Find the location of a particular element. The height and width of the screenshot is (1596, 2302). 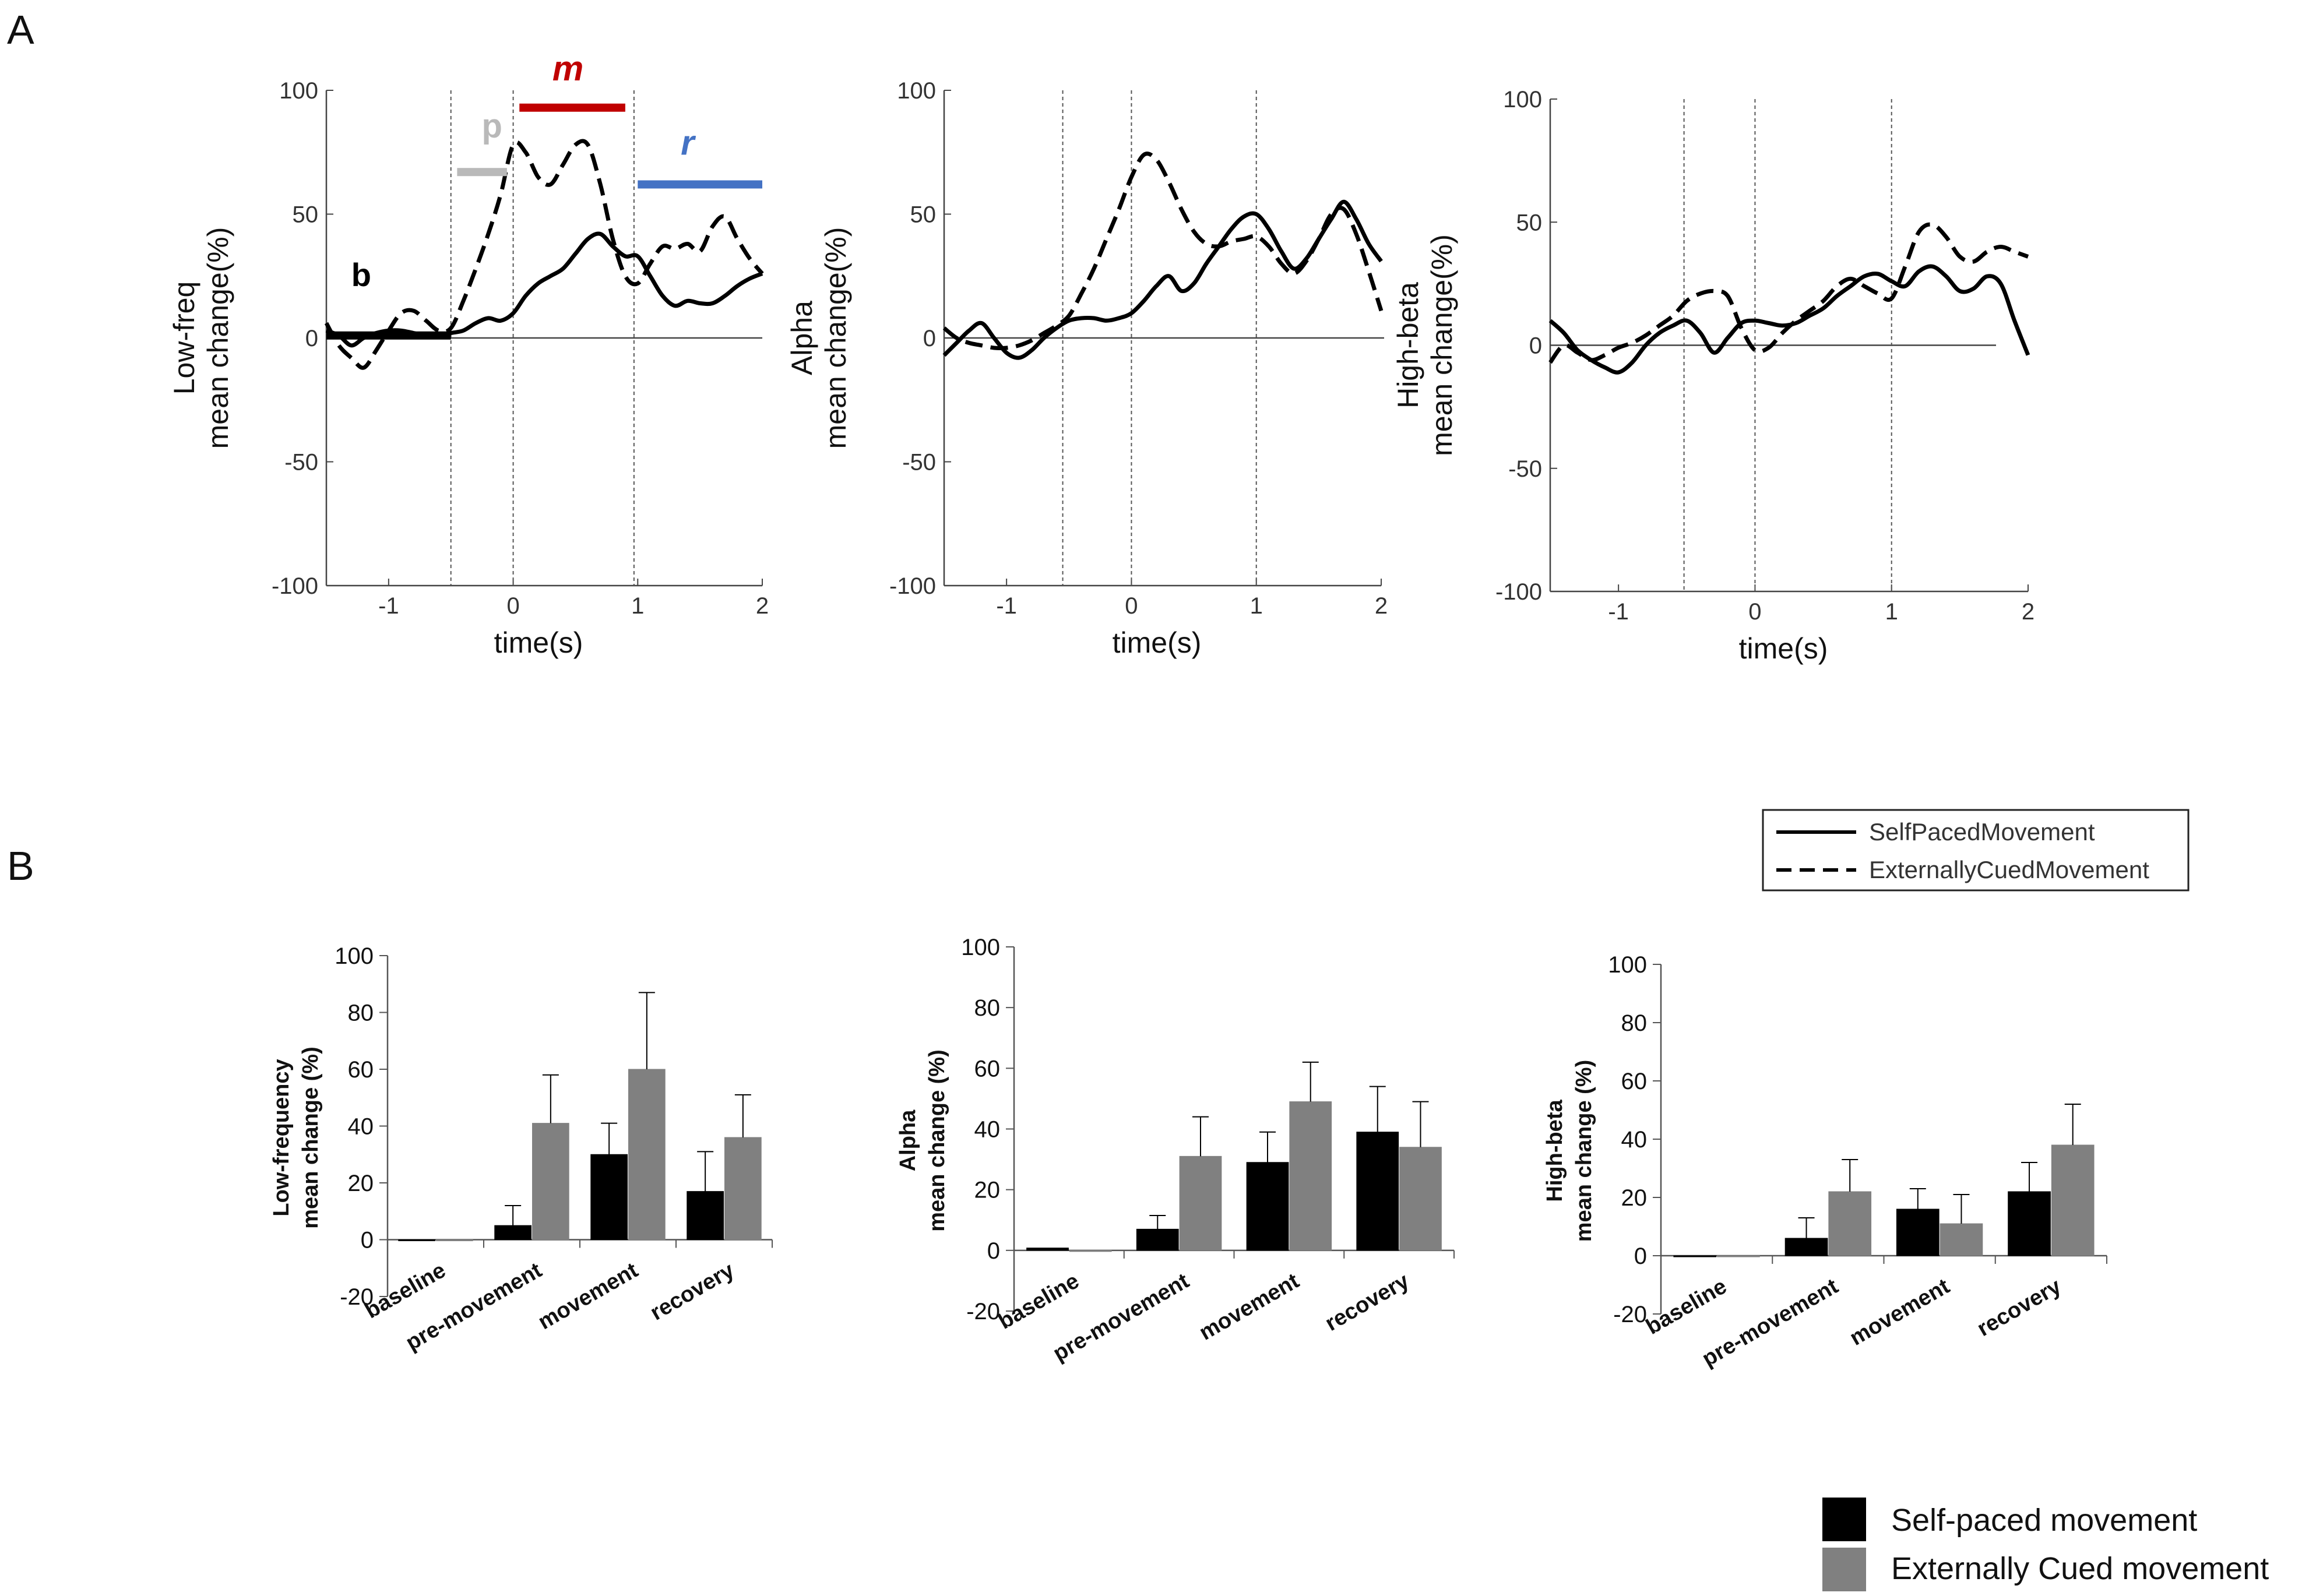

epoch-label-baseline: b is located at coordinates (361, 274).